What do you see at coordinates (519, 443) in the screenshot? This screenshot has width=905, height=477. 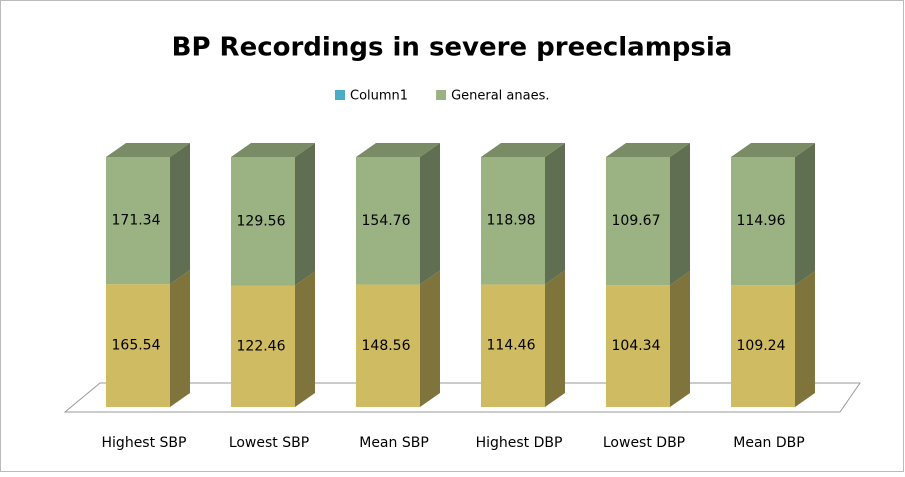 I see `x-tick-label: Highest DBP` at bounding box center [519, 443].